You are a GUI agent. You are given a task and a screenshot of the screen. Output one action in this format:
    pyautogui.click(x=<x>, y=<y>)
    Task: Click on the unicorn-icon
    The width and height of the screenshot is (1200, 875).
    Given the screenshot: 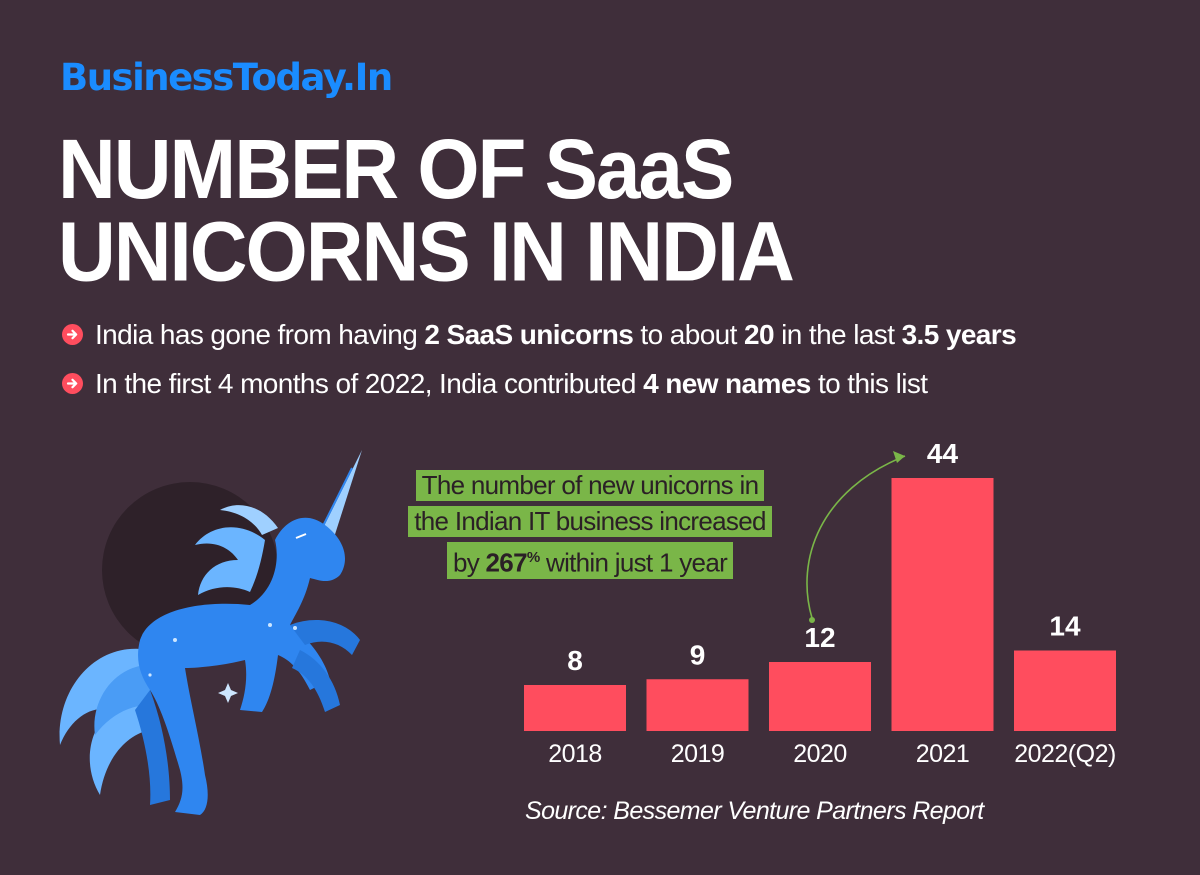 What is the action you would take?
    pyautogui.click(x=210, y=632)
    